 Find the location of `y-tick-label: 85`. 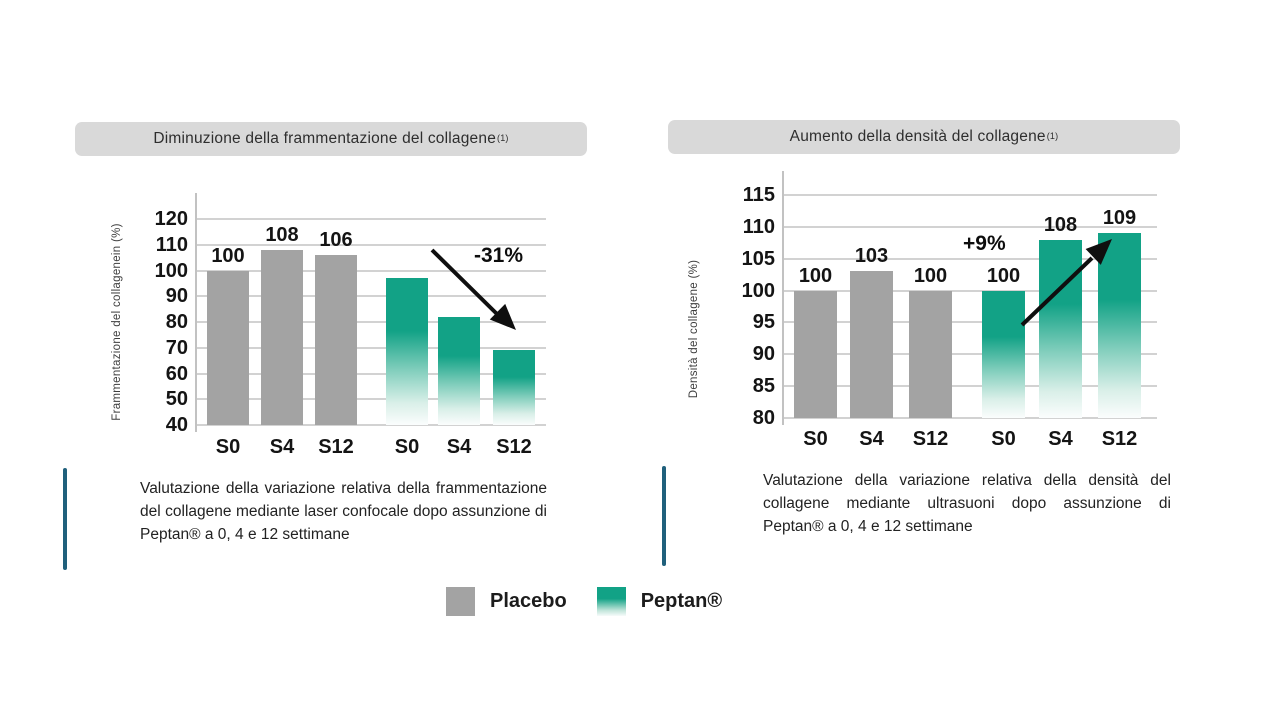

y-tick-label: 85 is located at coordinates (763, 386).